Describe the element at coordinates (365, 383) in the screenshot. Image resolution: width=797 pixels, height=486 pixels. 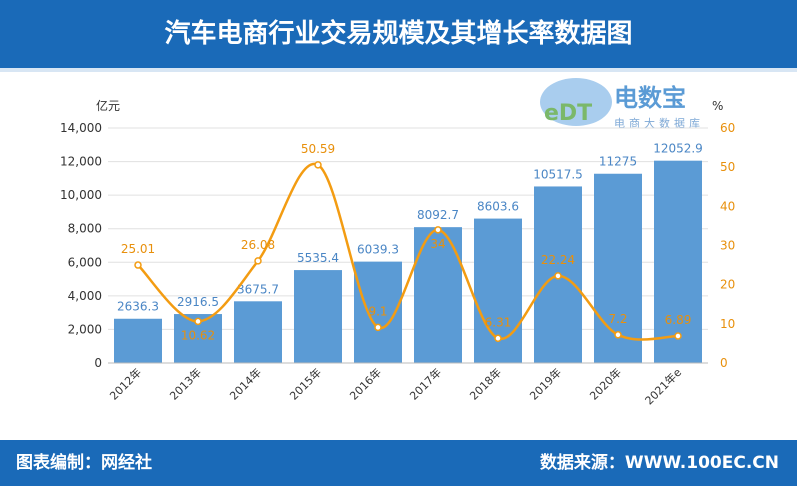
I see `x-tick-label: 2016年` at that location.